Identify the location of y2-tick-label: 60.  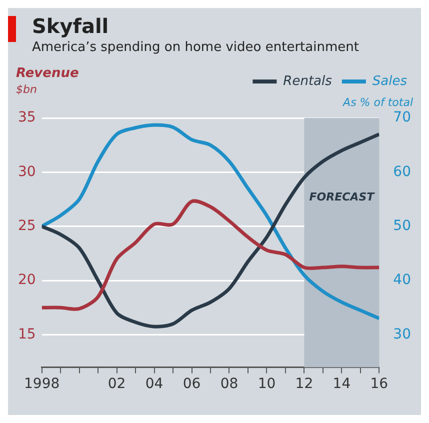
(402, 172).